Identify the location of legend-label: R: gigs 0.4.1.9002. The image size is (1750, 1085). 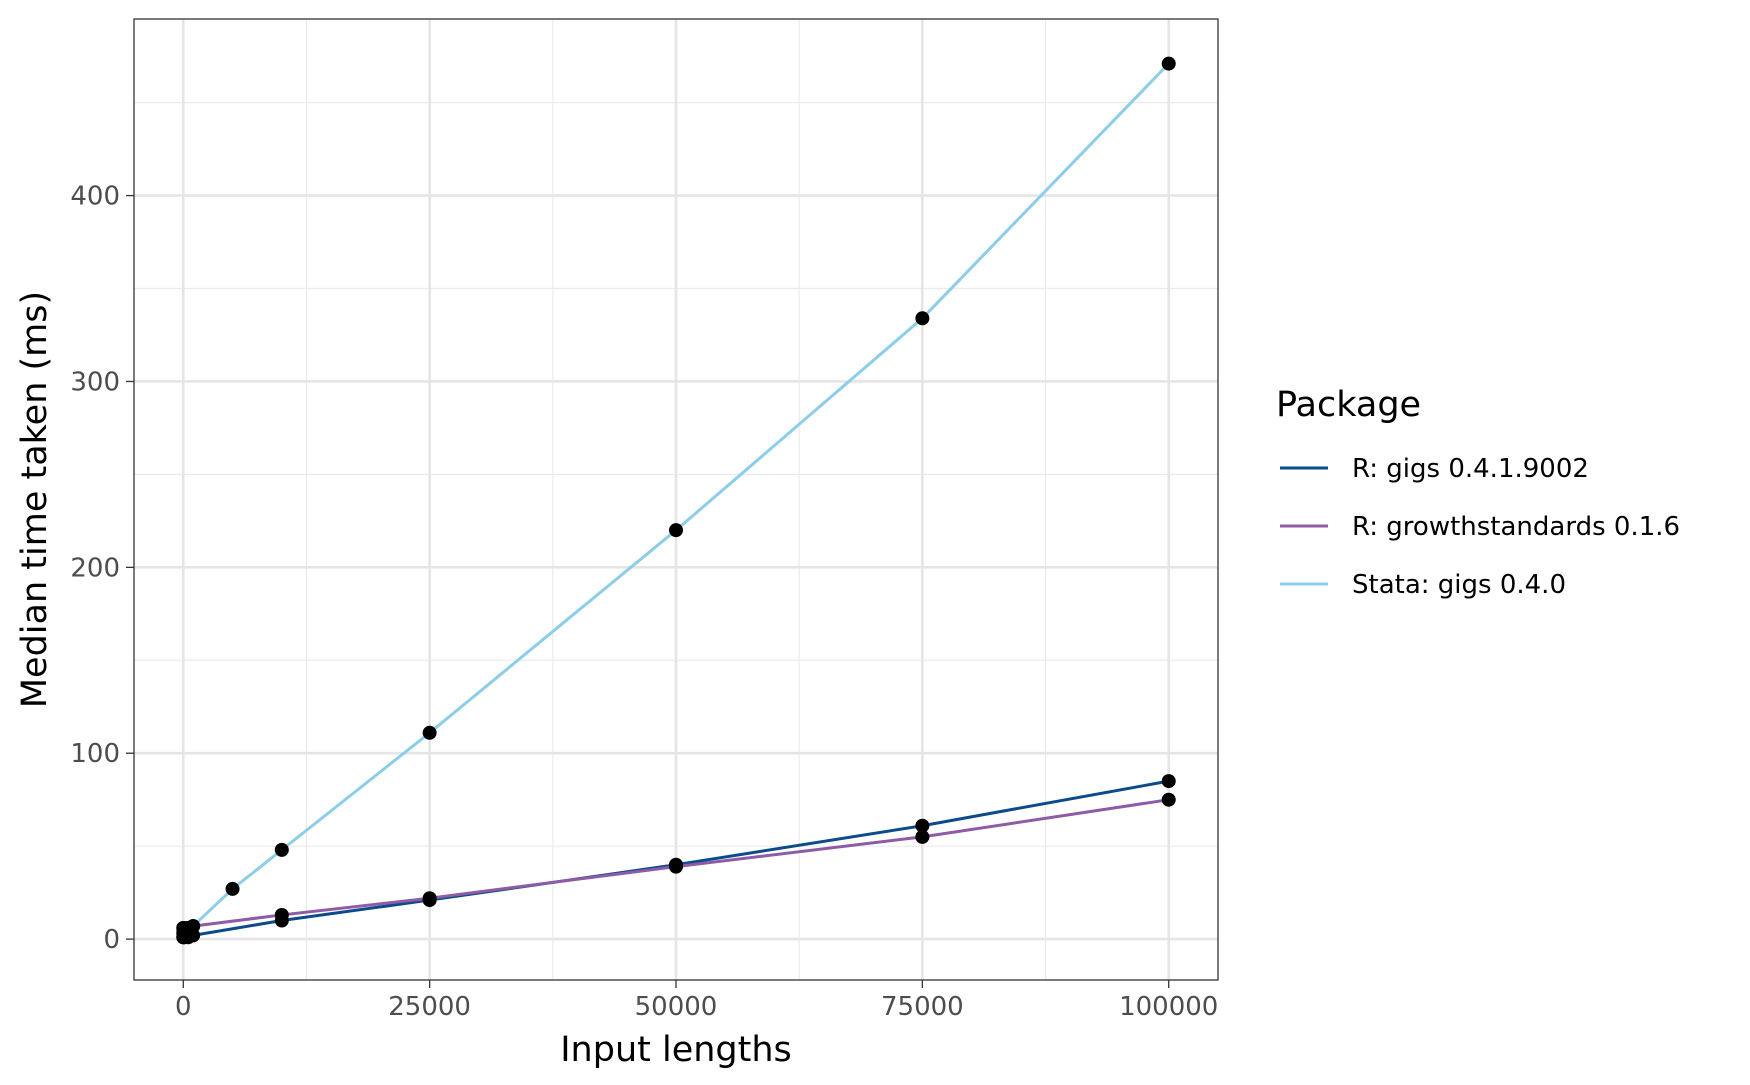
(1470, 469).